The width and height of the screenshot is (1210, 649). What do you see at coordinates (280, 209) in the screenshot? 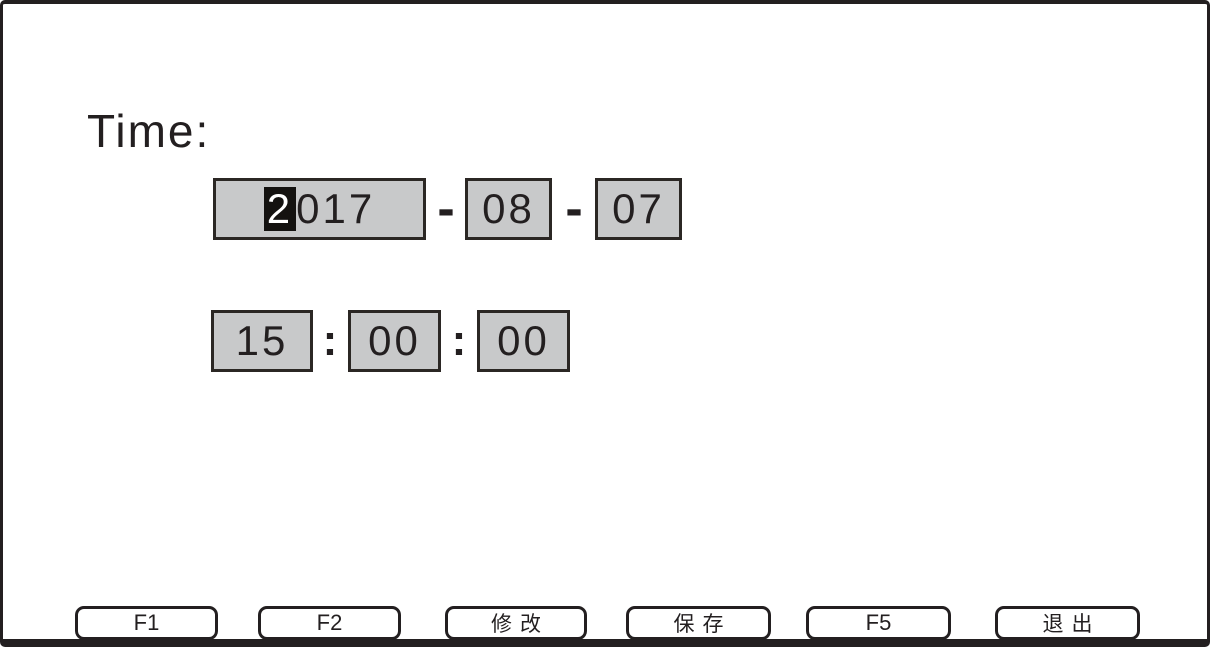
I see `edit-cursor: 2` at bounding box center [280, 209].